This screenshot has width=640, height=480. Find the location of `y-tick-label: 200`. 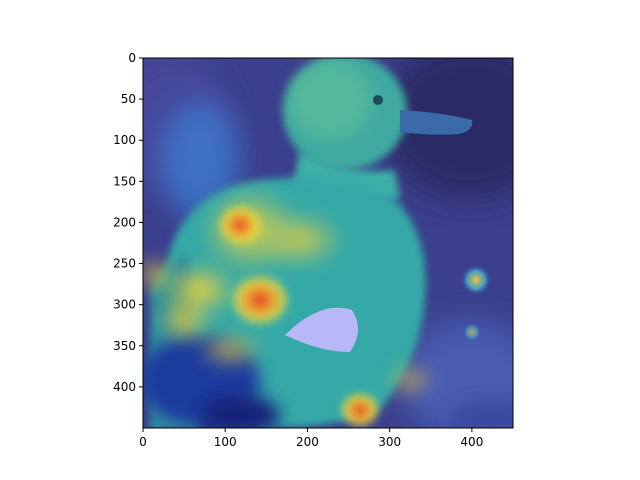

y-tick-label: 200 is located at coordinates (124, 222).